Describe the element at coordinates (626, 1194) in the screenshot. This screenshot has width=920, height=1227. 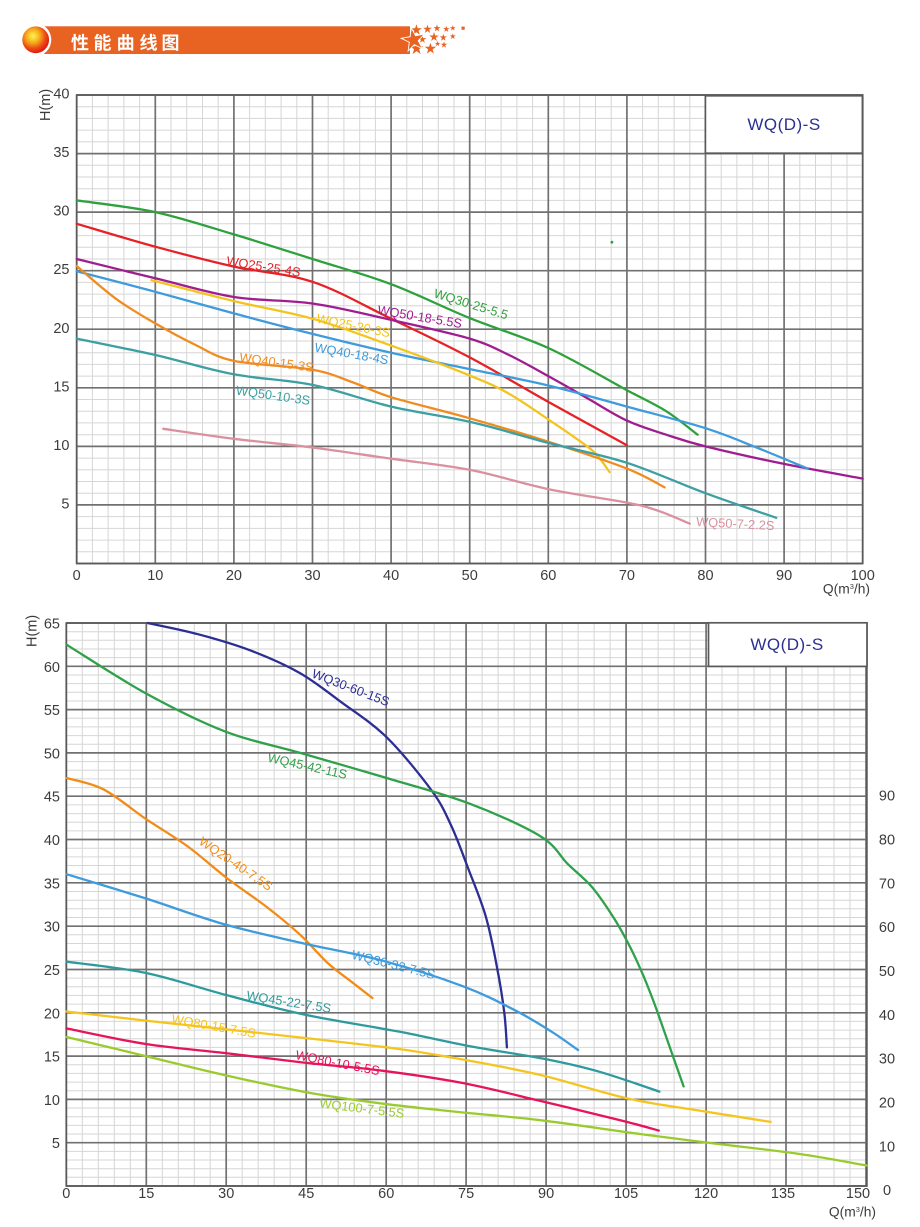
I see `svg-text: 105` at that location.